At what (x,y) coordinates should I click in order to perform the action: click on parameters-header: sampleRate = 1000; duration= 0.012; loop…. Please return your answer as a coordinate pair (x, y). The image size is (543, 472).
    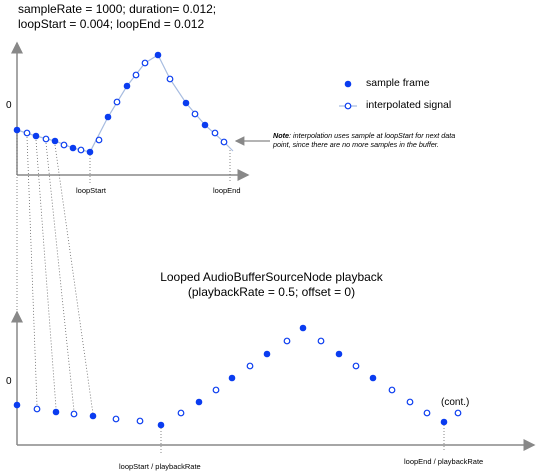
    Looking at the image, I should click on (117, 17).